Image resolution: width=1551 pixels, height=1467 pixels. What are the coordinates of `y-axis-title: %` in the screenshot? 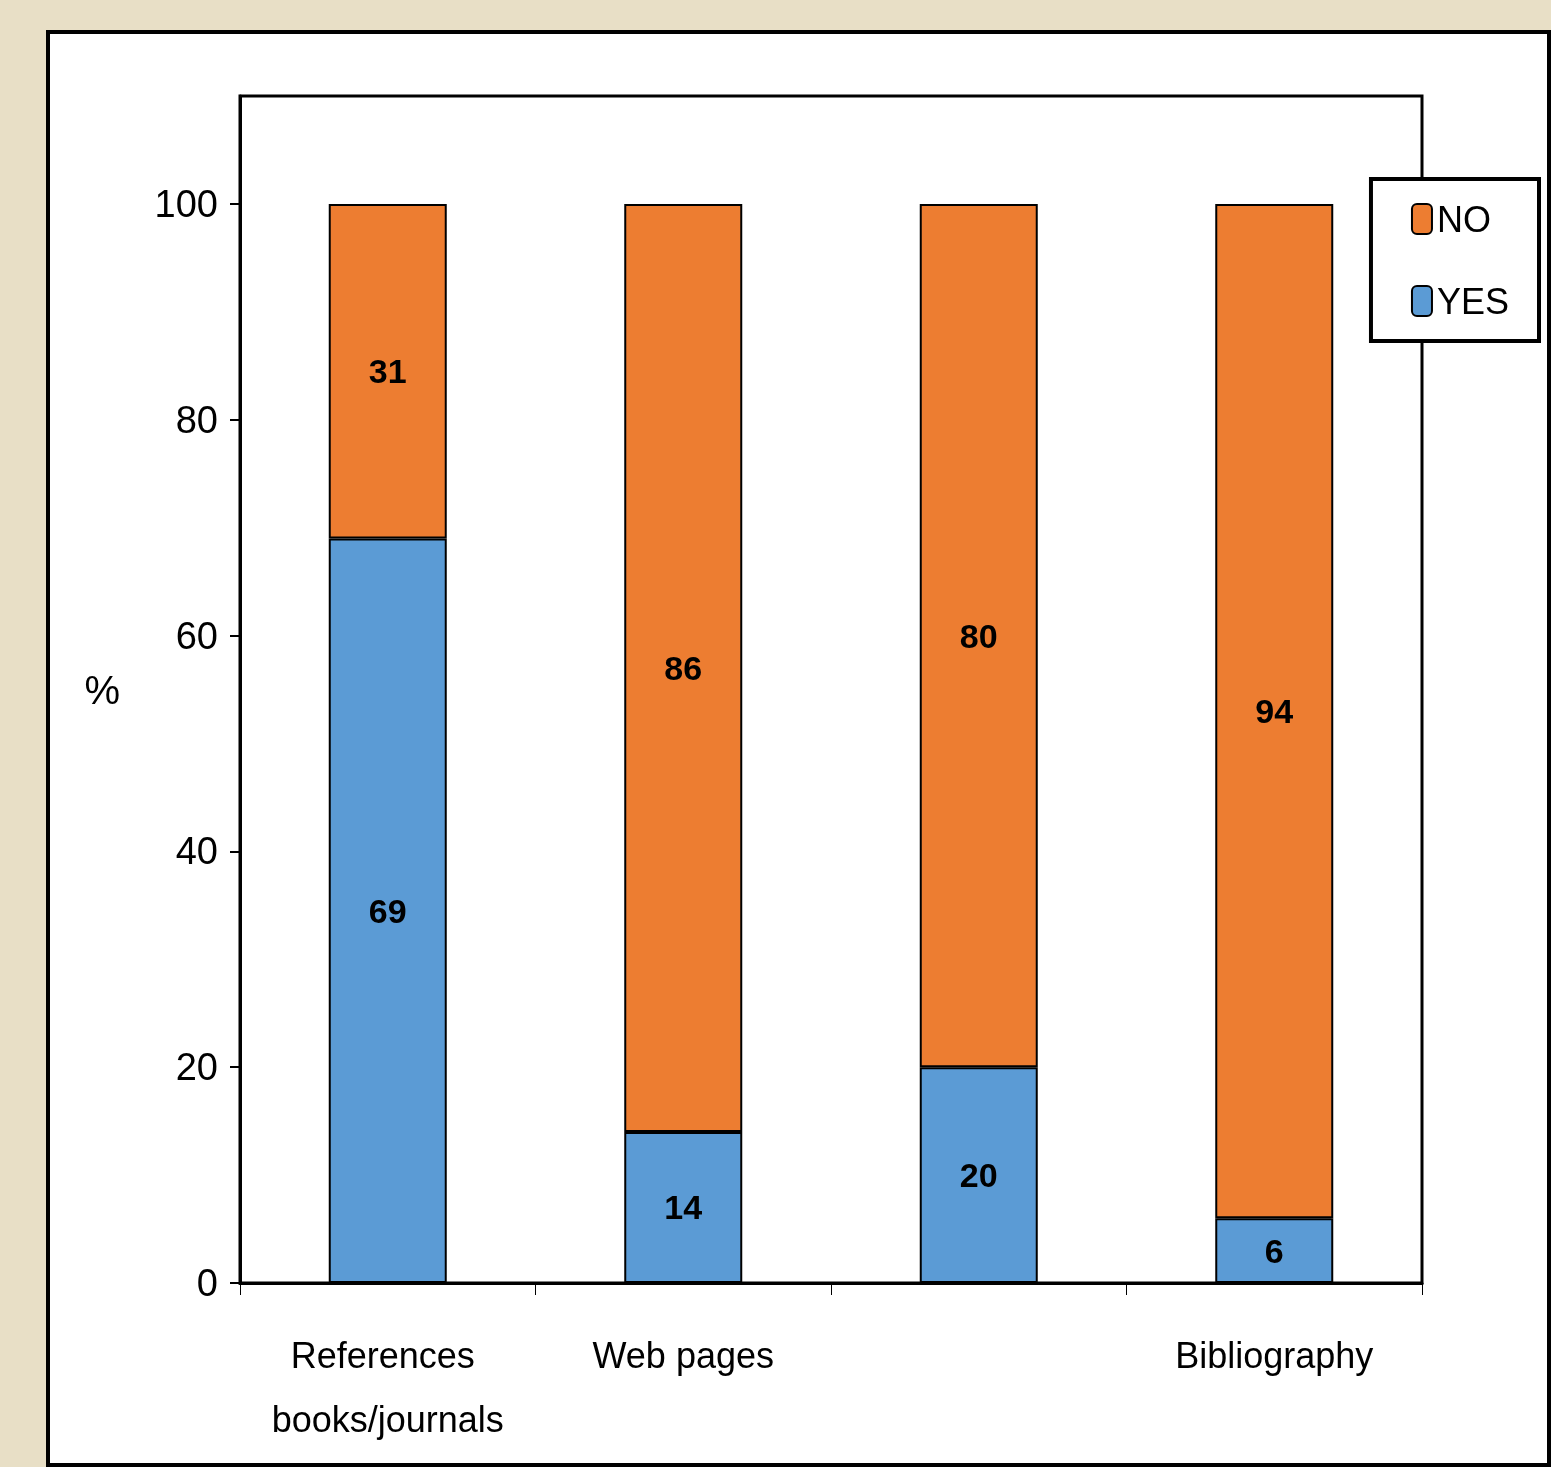 It's located at (102, 689).